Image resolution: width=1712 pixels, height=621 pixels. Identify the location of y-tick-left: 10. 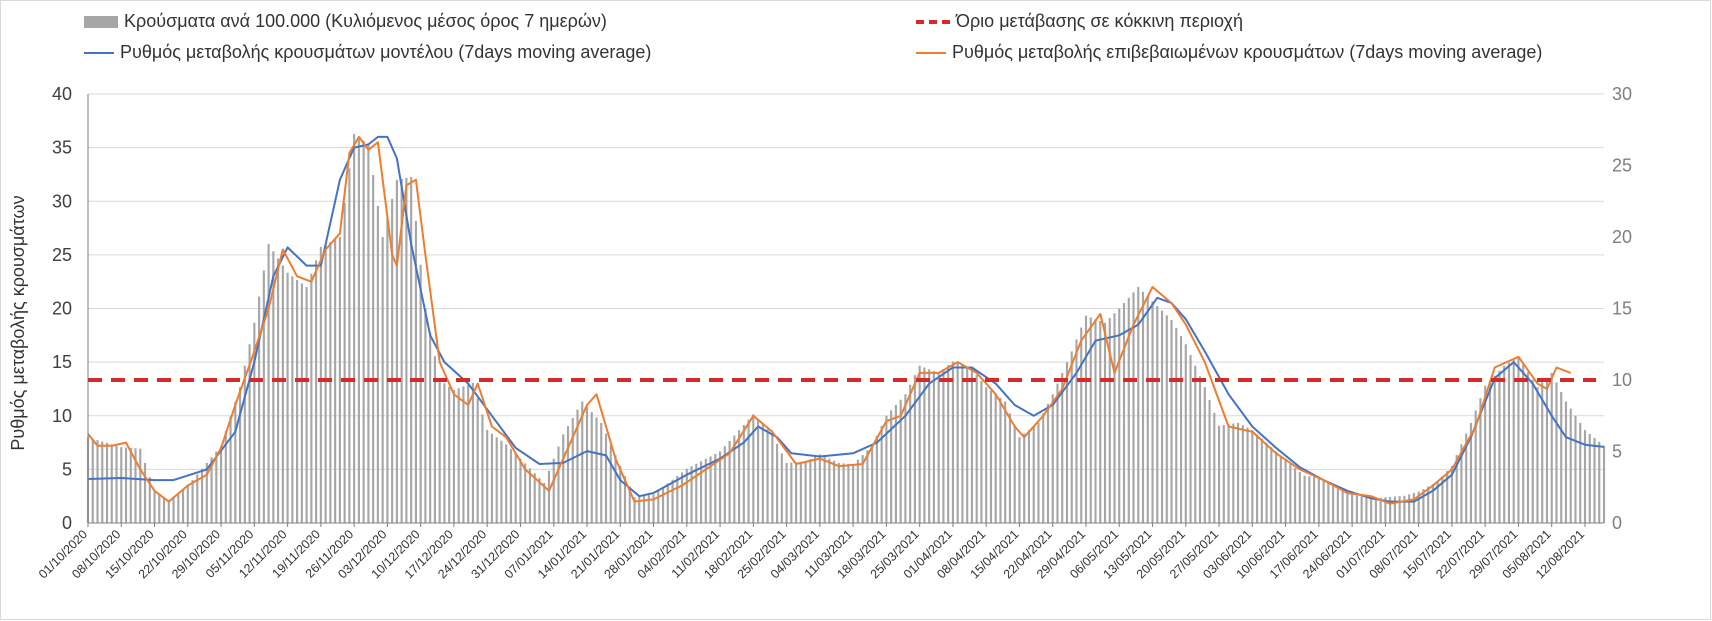
(62, 416).